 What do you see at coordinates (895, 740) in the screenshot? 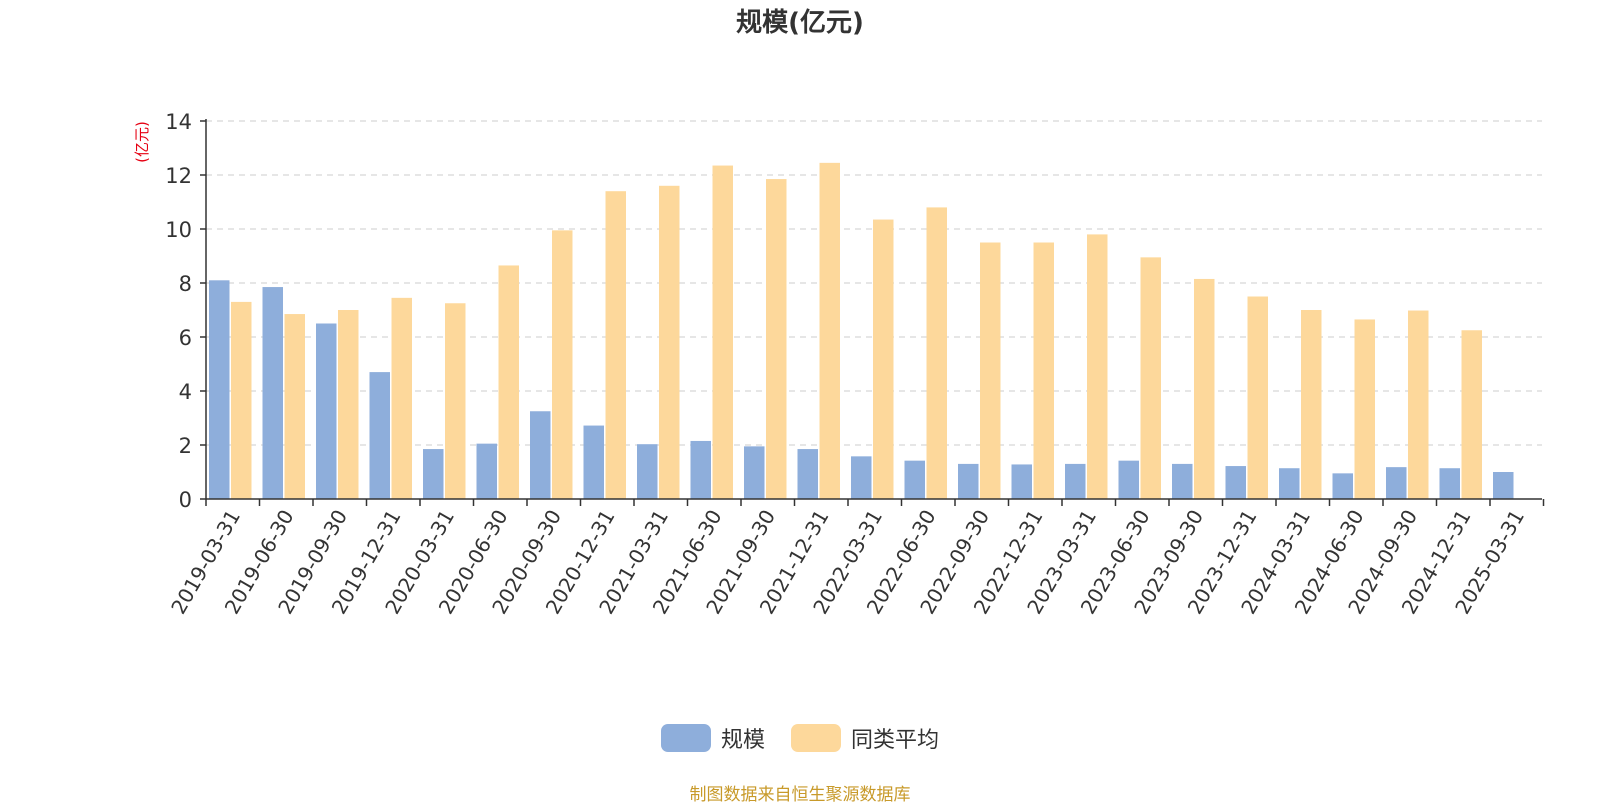
I see `legend-label-peer-average: 同类平均` at bounding box center [895, 740].